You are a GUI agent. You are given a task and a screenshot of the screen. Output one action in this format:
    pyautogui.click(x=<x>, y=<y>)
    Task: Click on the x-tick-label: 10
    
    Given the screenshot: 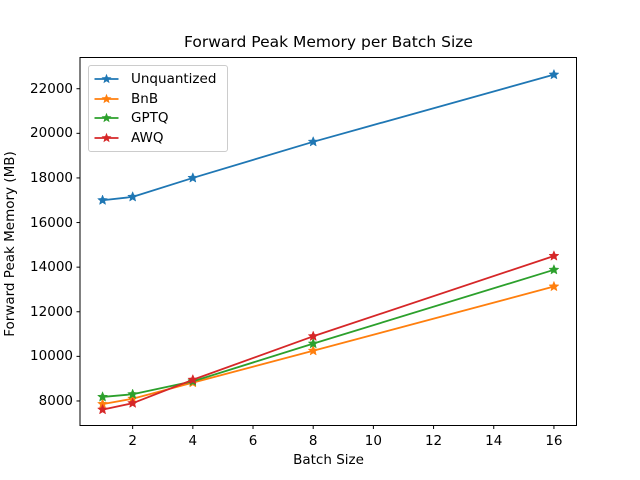 What is the action you would take?
    pyautogui.click(x=373, y=440)
    